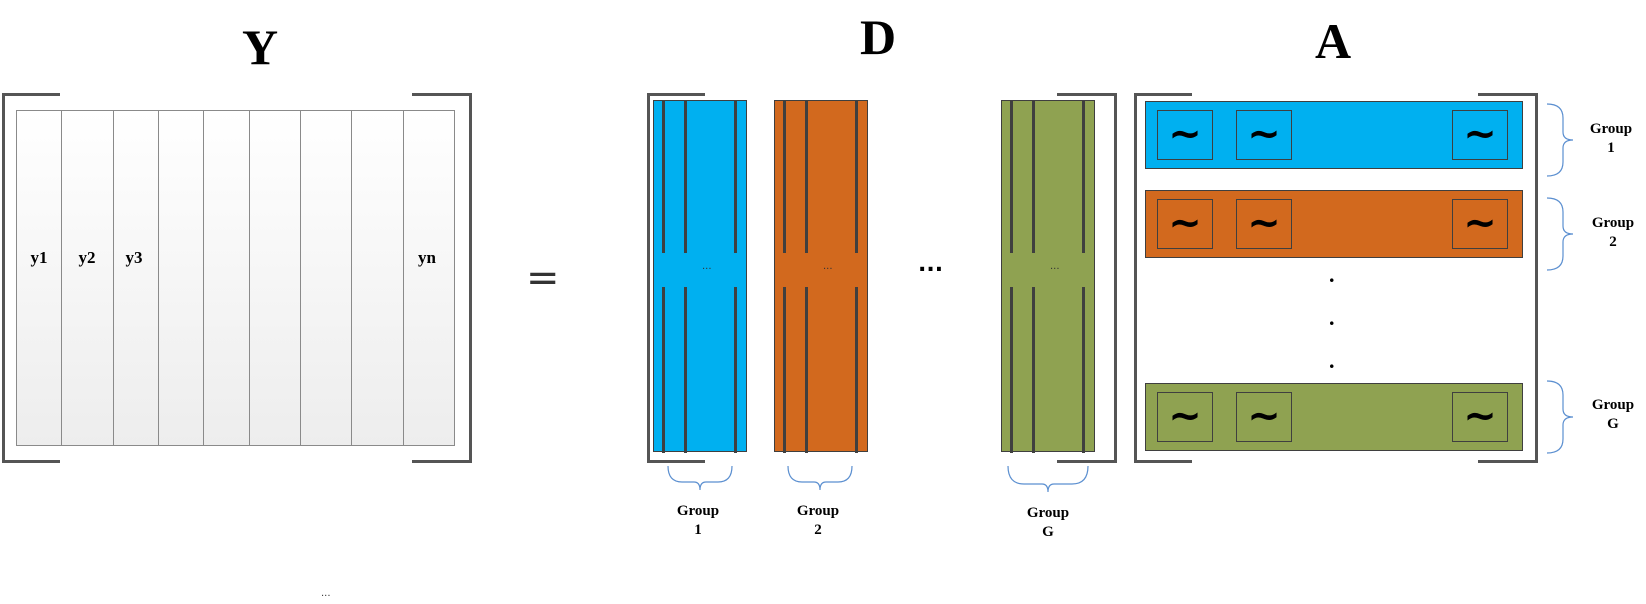 The width and height of the screenshot is (1646, 604). I want to click on d-group-label-1-top: Group, so click(698, 511).